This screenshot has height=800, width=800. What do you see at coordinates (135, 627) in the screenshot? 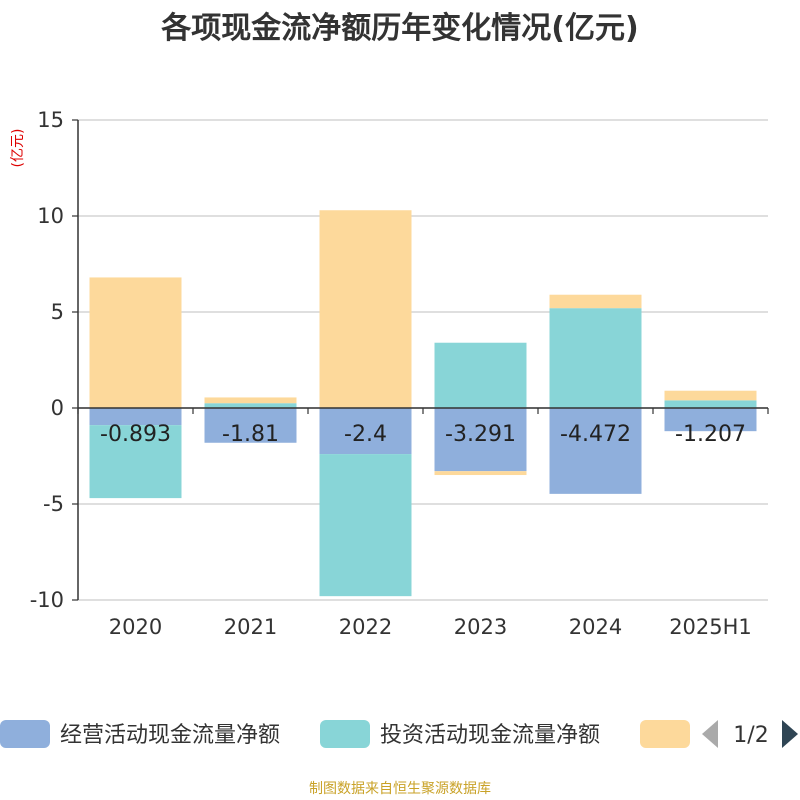
I see `x-tick-label: 2020` at bounding box center [135, 627].